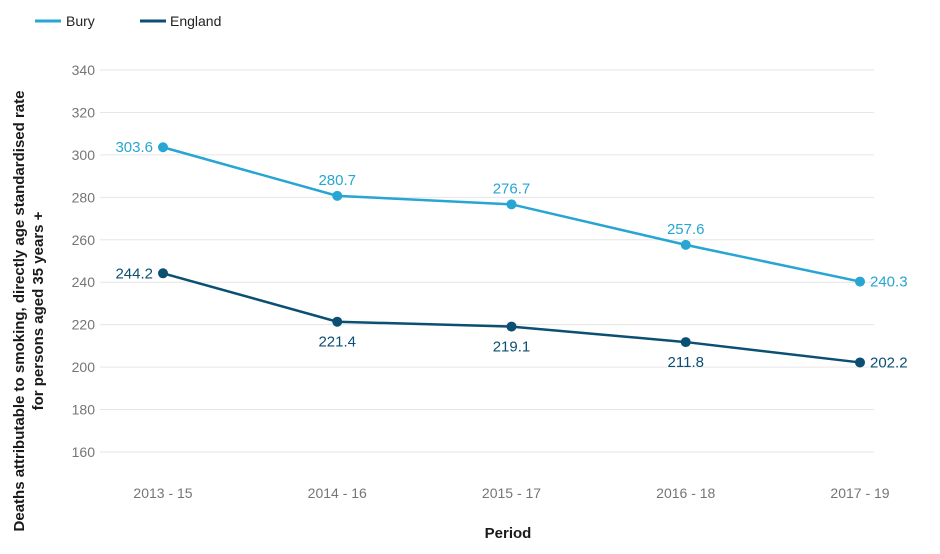  Describe the element at coordinates (195, 21) in the screenshot. I see `legend-label-england: England` at that location.